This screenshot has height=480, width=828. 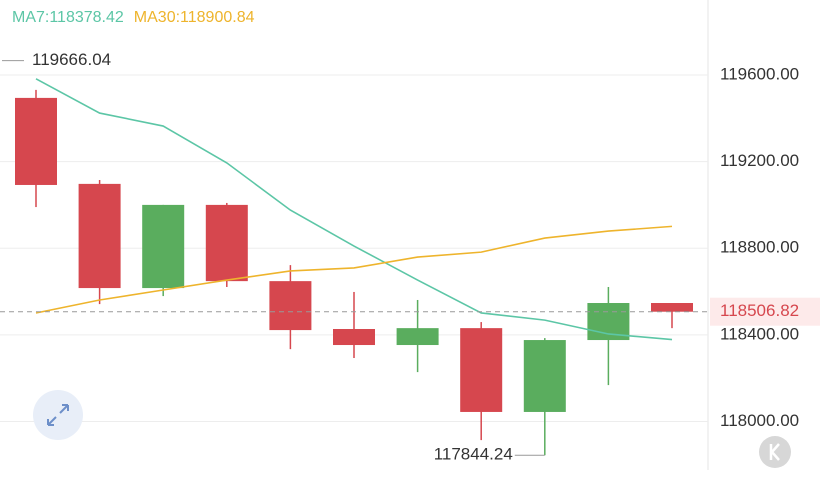 What do you see at coordinates (759, 310) in the screenshot?
I see `last-price-label: 118506.82` at bounding box center [759, 310].